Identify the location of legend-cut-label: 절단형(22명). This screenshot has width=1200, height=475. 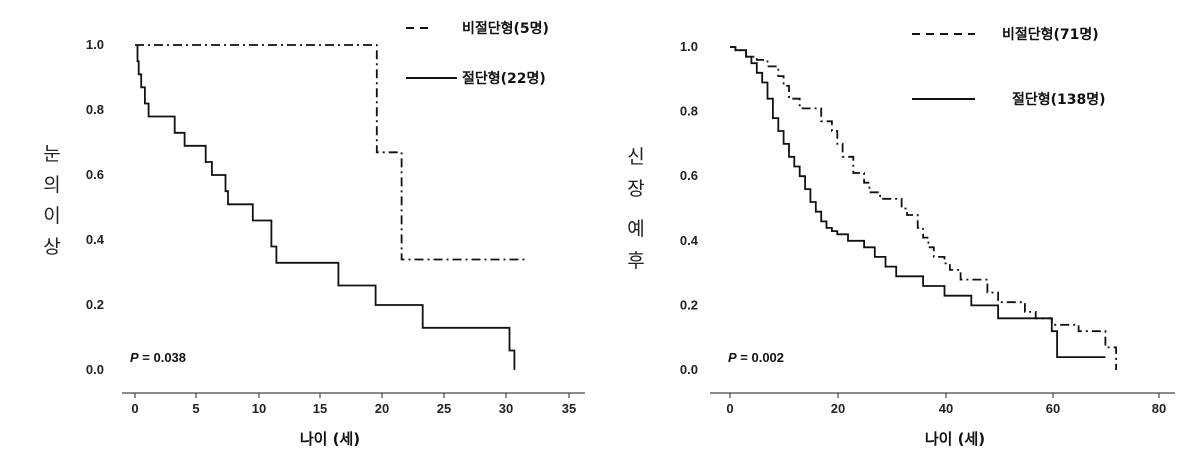
(504, 78).